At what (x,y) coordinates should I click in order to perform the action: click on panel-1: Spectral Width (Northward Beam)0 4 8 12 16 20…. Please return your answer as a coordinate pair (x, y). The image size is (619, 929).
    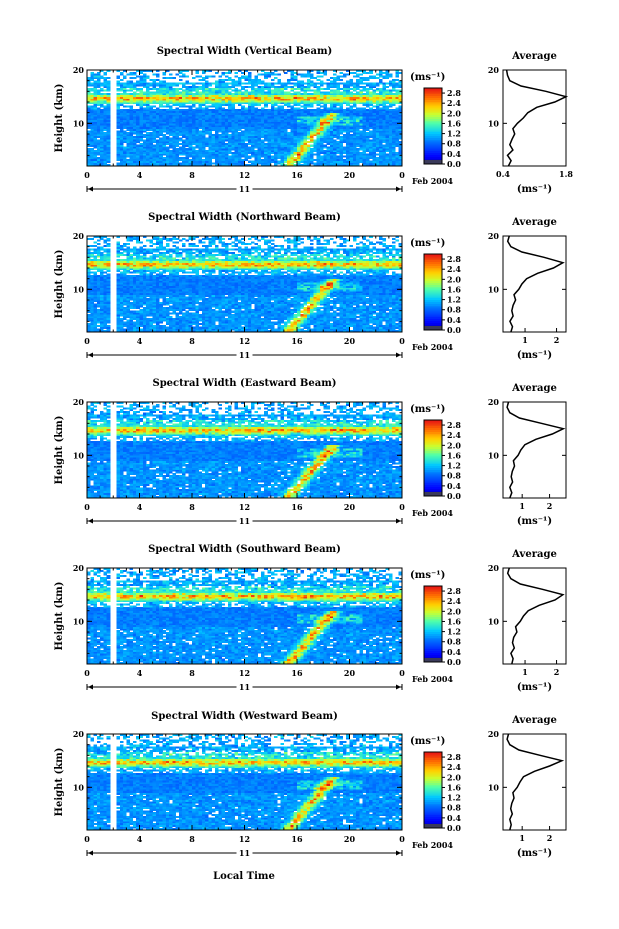
    Looking at the image, I should click on (310, 286).